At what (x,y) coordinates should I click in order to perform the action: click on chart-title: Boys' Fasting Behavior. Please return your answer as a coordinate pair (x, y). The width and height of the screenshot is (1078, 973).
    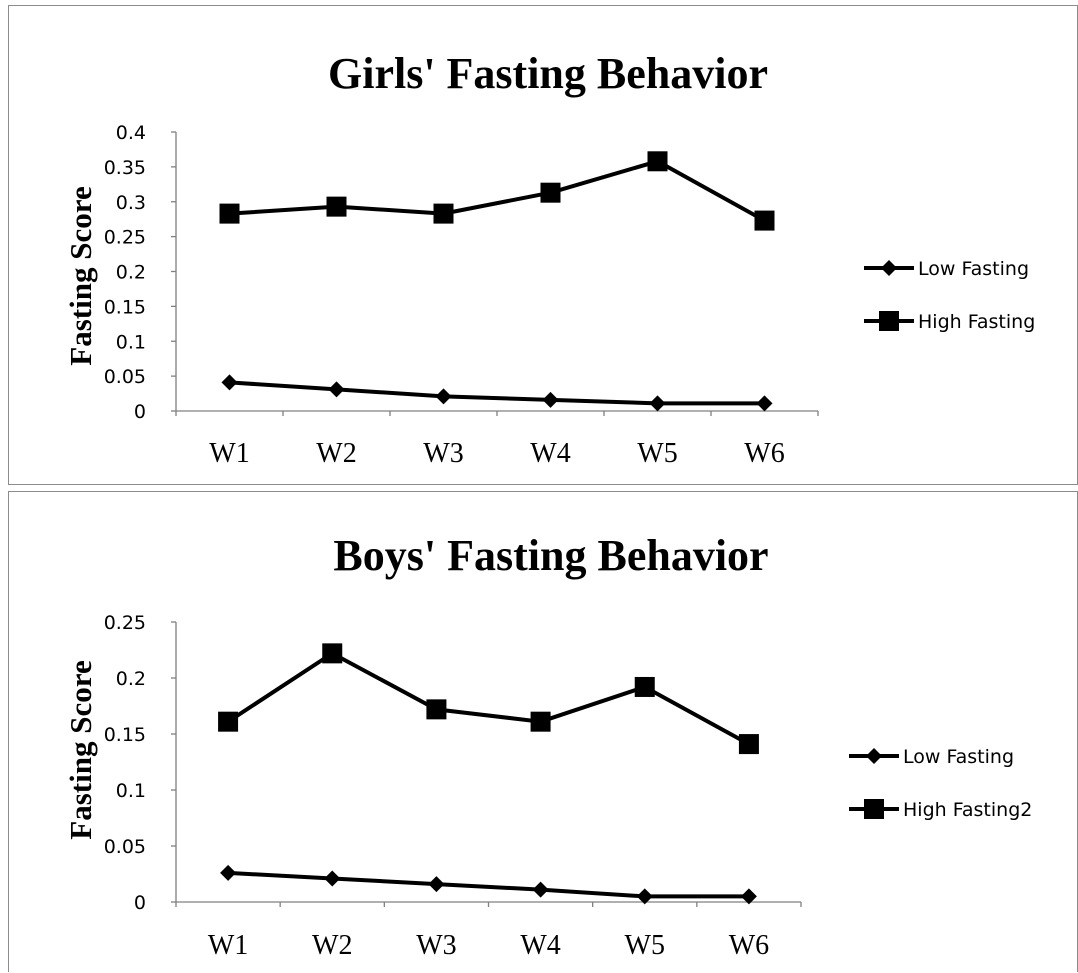
    Looking at the image, I should click on (550, 555).